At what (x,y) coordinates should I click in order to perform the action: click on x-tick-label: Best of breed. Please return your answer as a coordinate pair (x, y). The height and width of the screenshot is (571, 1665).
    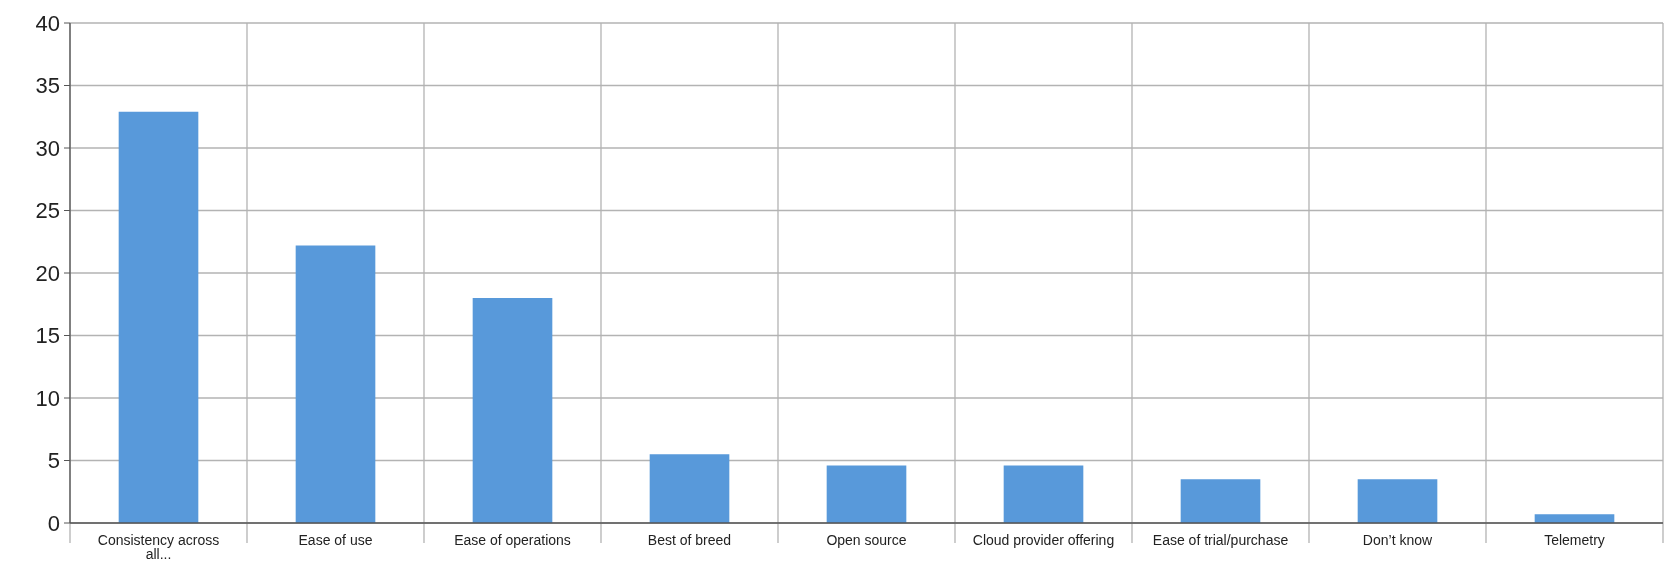
    Looking at the image, I should click on (689, 540).